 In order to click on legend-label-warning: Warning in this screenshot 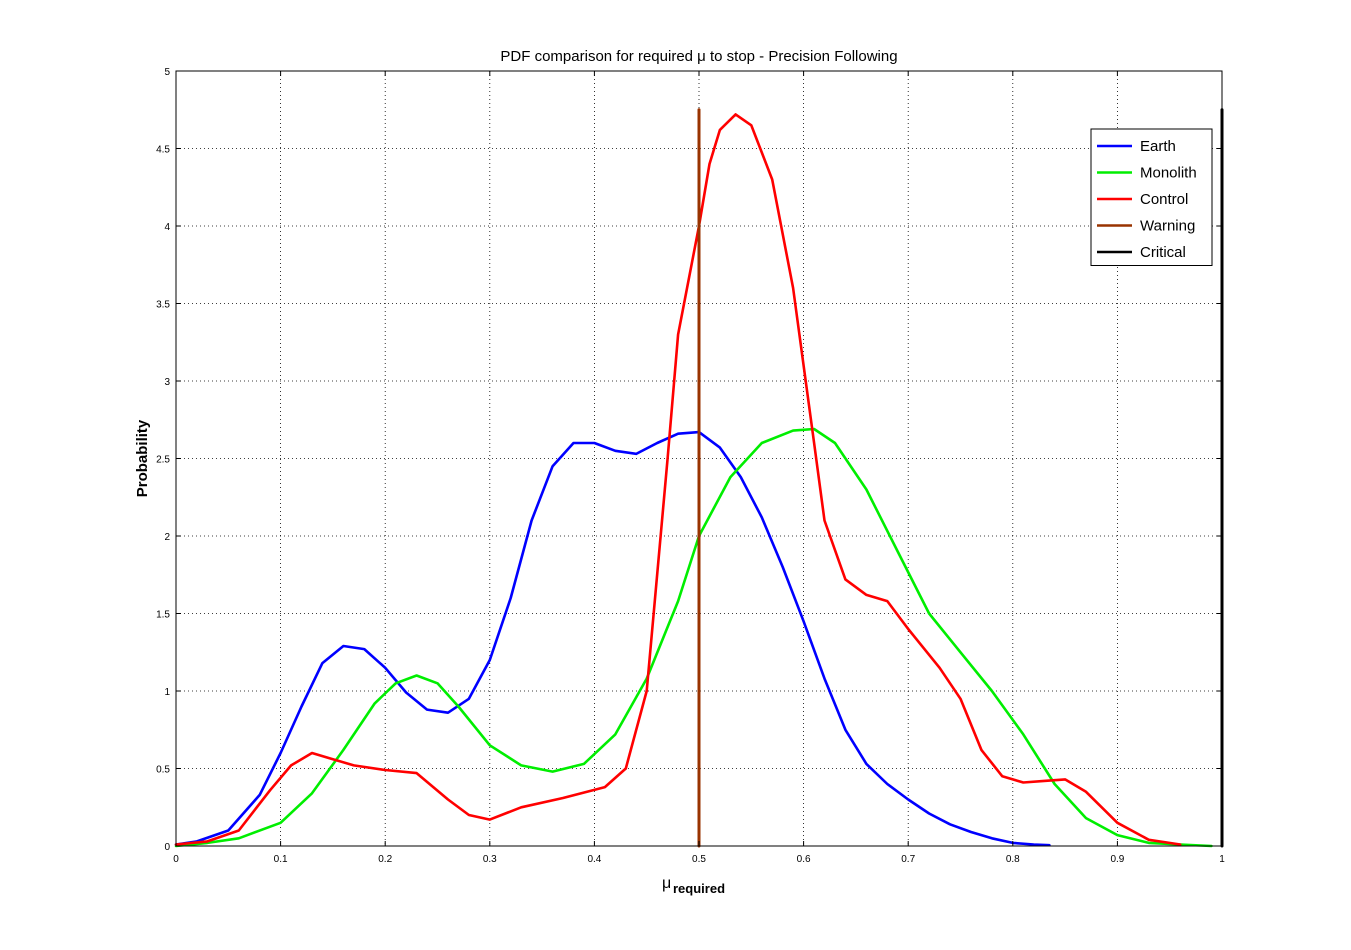, I will do `click(1167, 226)`.